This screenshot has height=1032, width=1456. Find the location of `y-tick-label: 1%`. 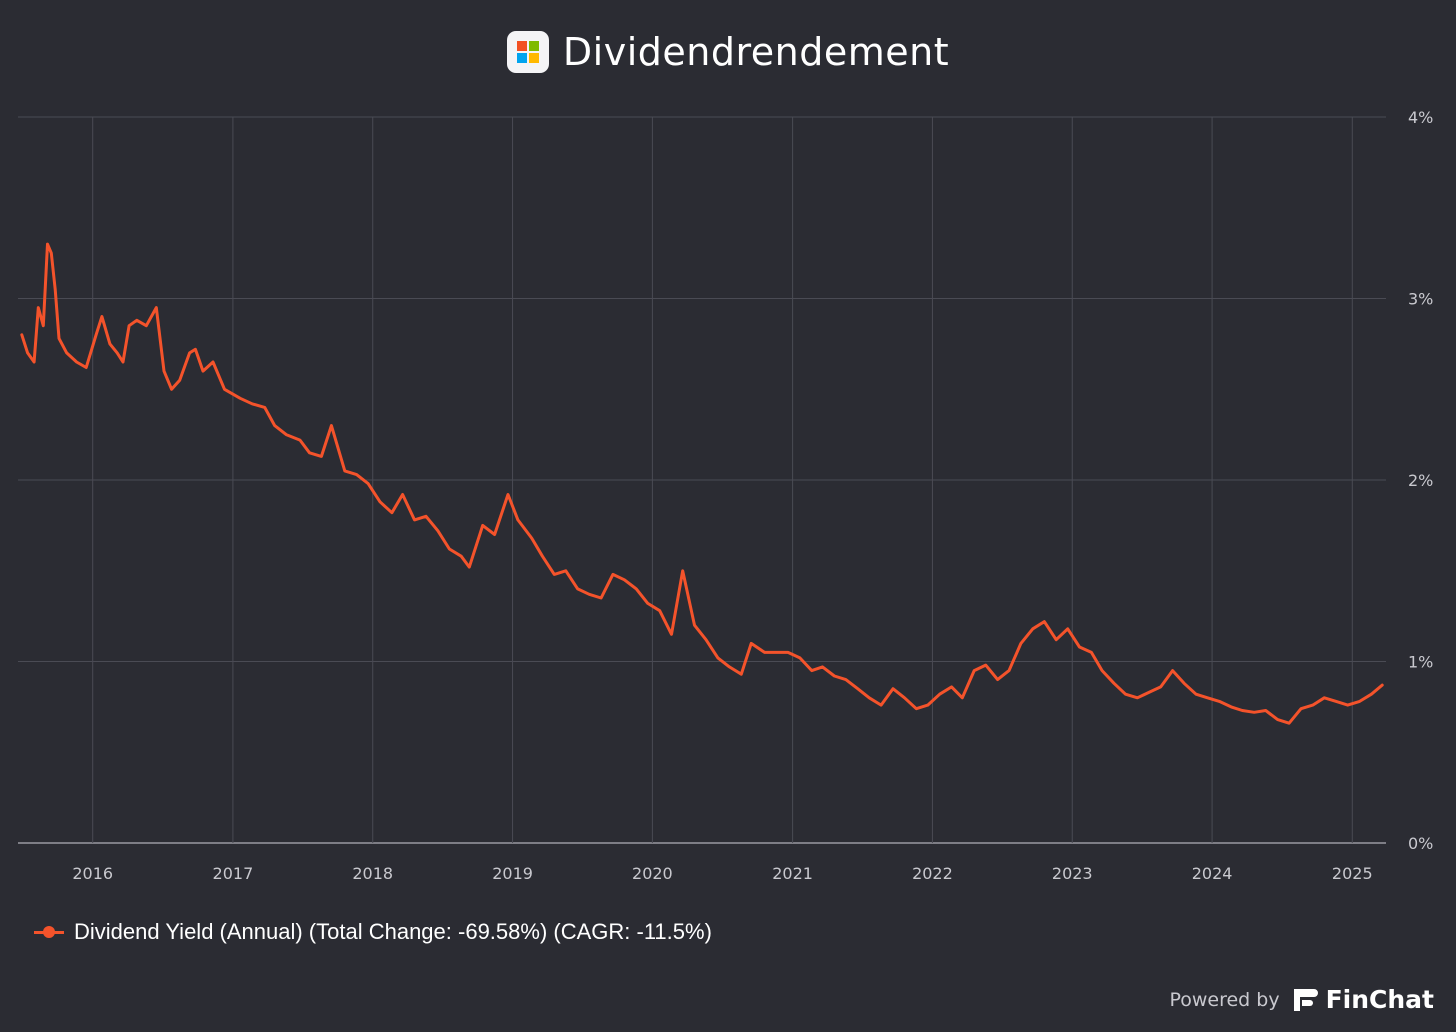

y-tick-label: 1% is located at coordinates (1420, 662).